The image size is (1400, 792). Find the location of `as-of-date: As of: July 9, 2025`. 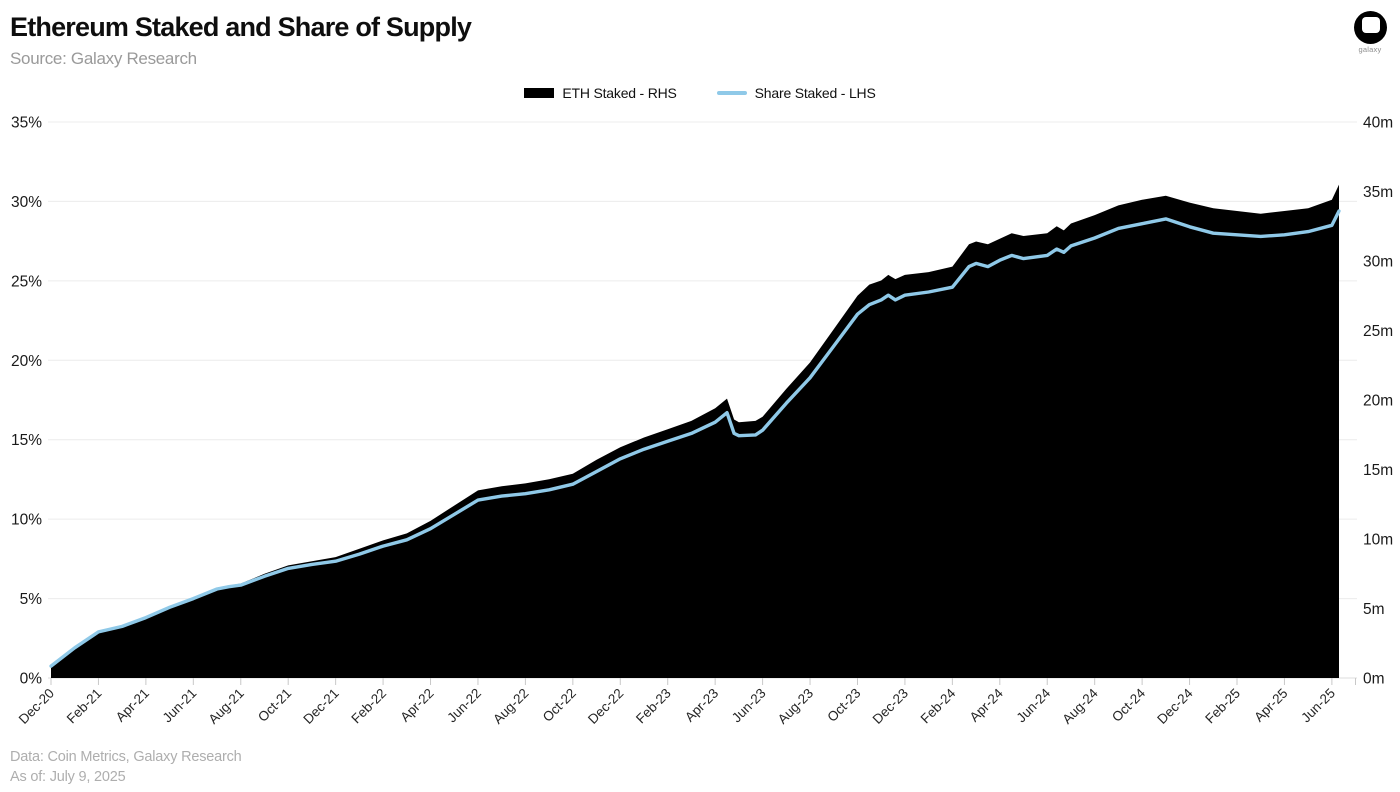

as-of-date: As of: July 9, 2025 is located at coordinates (68, 777).